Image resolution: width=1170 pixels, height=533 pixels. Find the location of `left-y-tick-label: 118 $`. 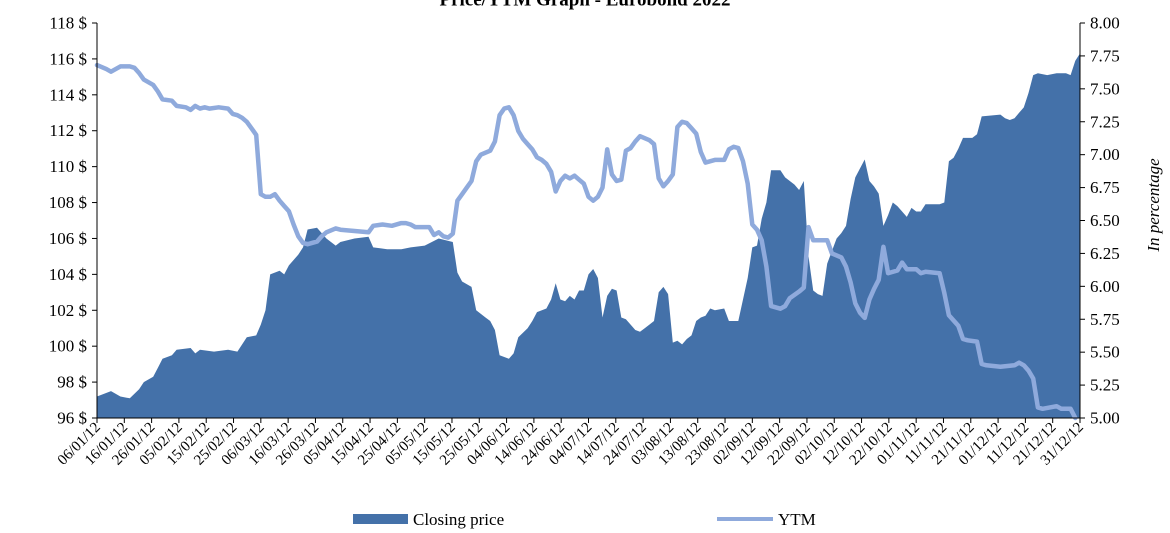

left-y-tick-label: 118 $ is located at coordinates (68, 23).